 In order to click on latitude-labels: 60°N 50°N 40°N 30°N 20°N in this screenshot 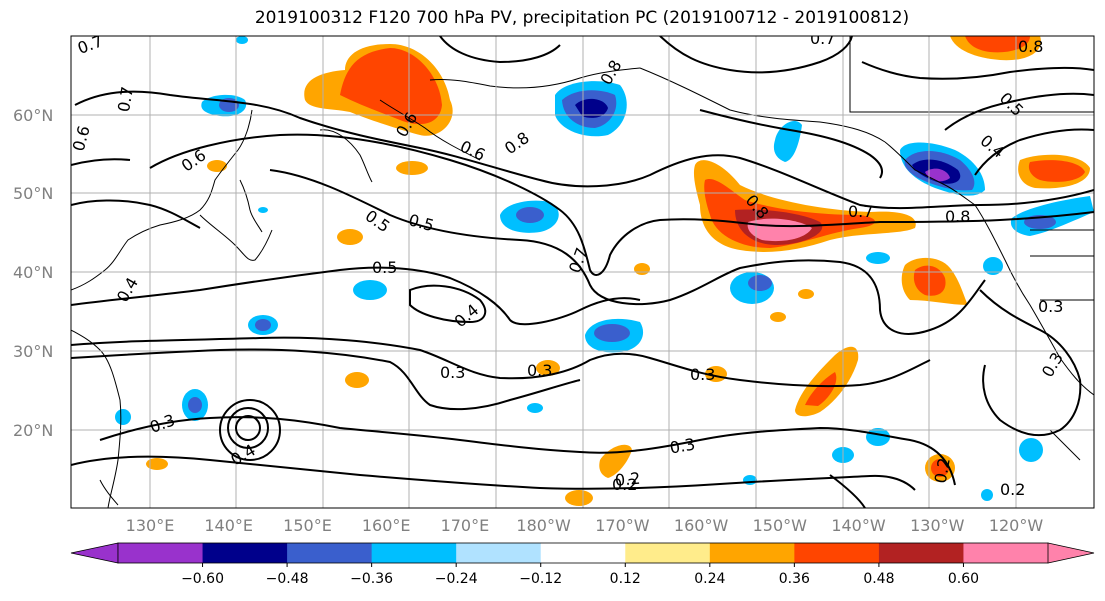, I will do `click(33, 273)`.